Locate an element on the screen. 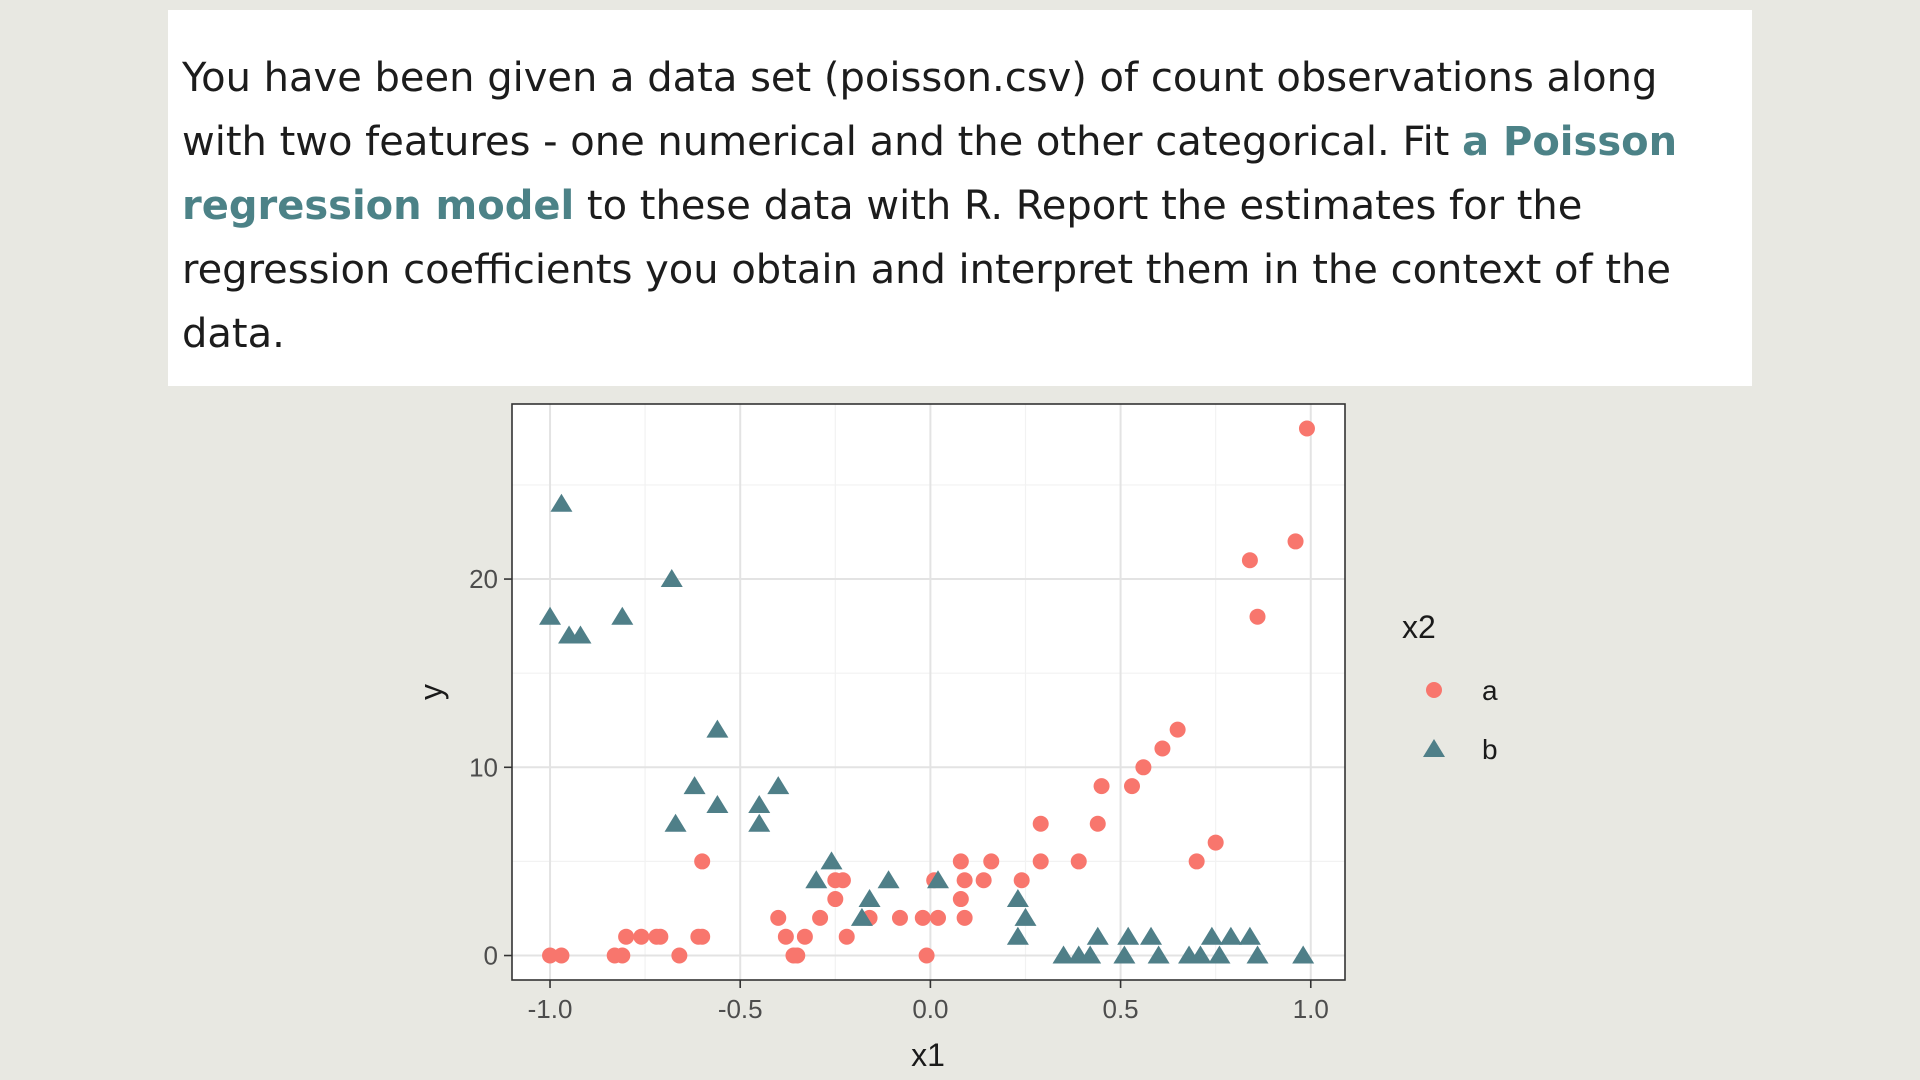 The width and height of the screenshot is (1920, 1080). y-tick-label: 10 is located at coordinates (483, 767).